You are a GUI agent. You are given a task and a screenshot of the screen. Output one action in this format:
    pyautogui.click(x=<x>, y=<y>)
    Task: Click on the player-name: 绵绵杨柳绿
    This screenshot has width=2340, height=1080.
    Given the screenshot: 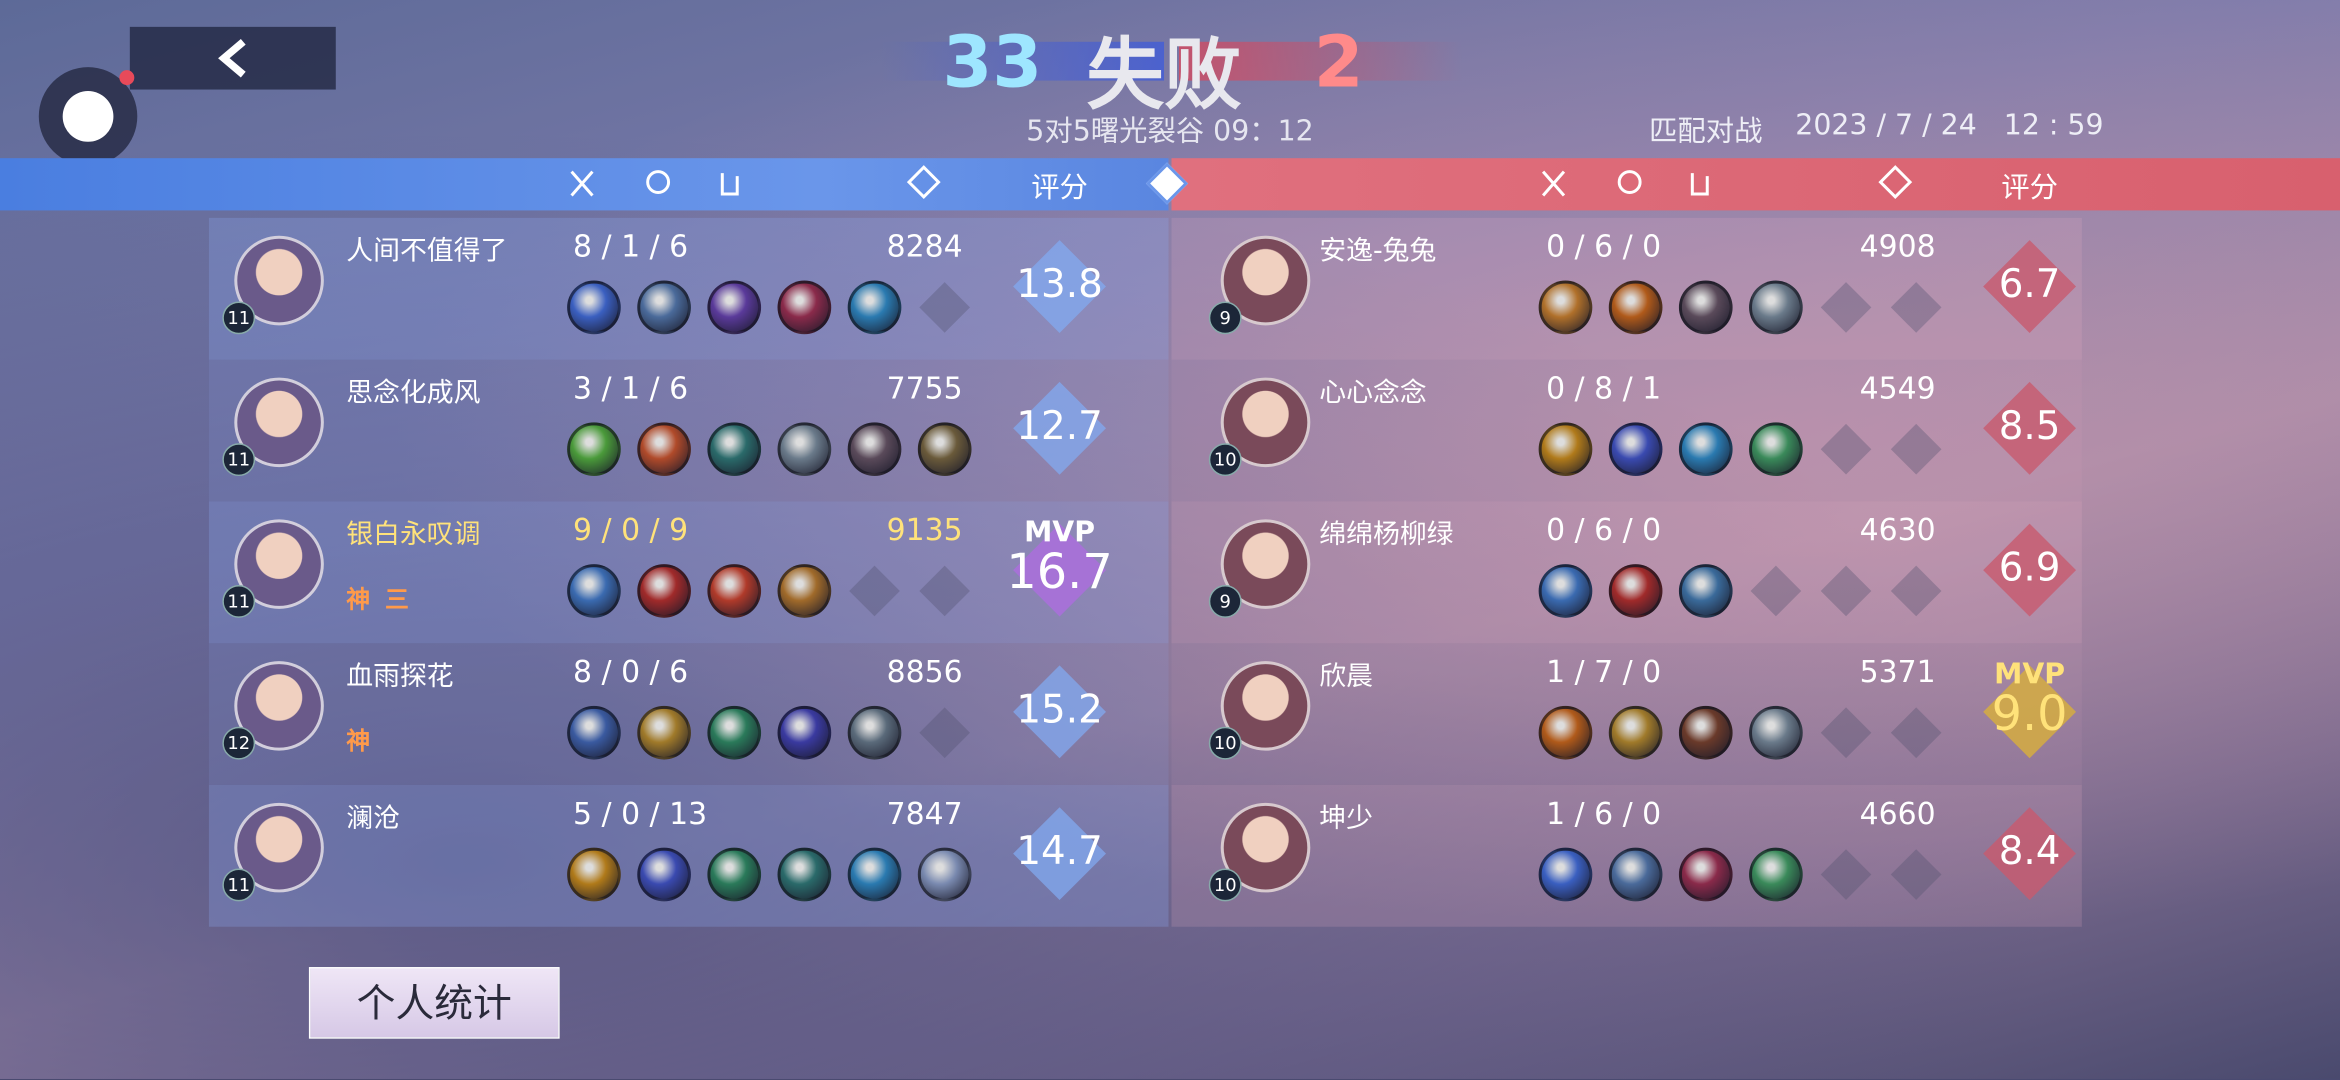 What is the action you would take?
    pyautogui.click(x=1386, y=535)
    